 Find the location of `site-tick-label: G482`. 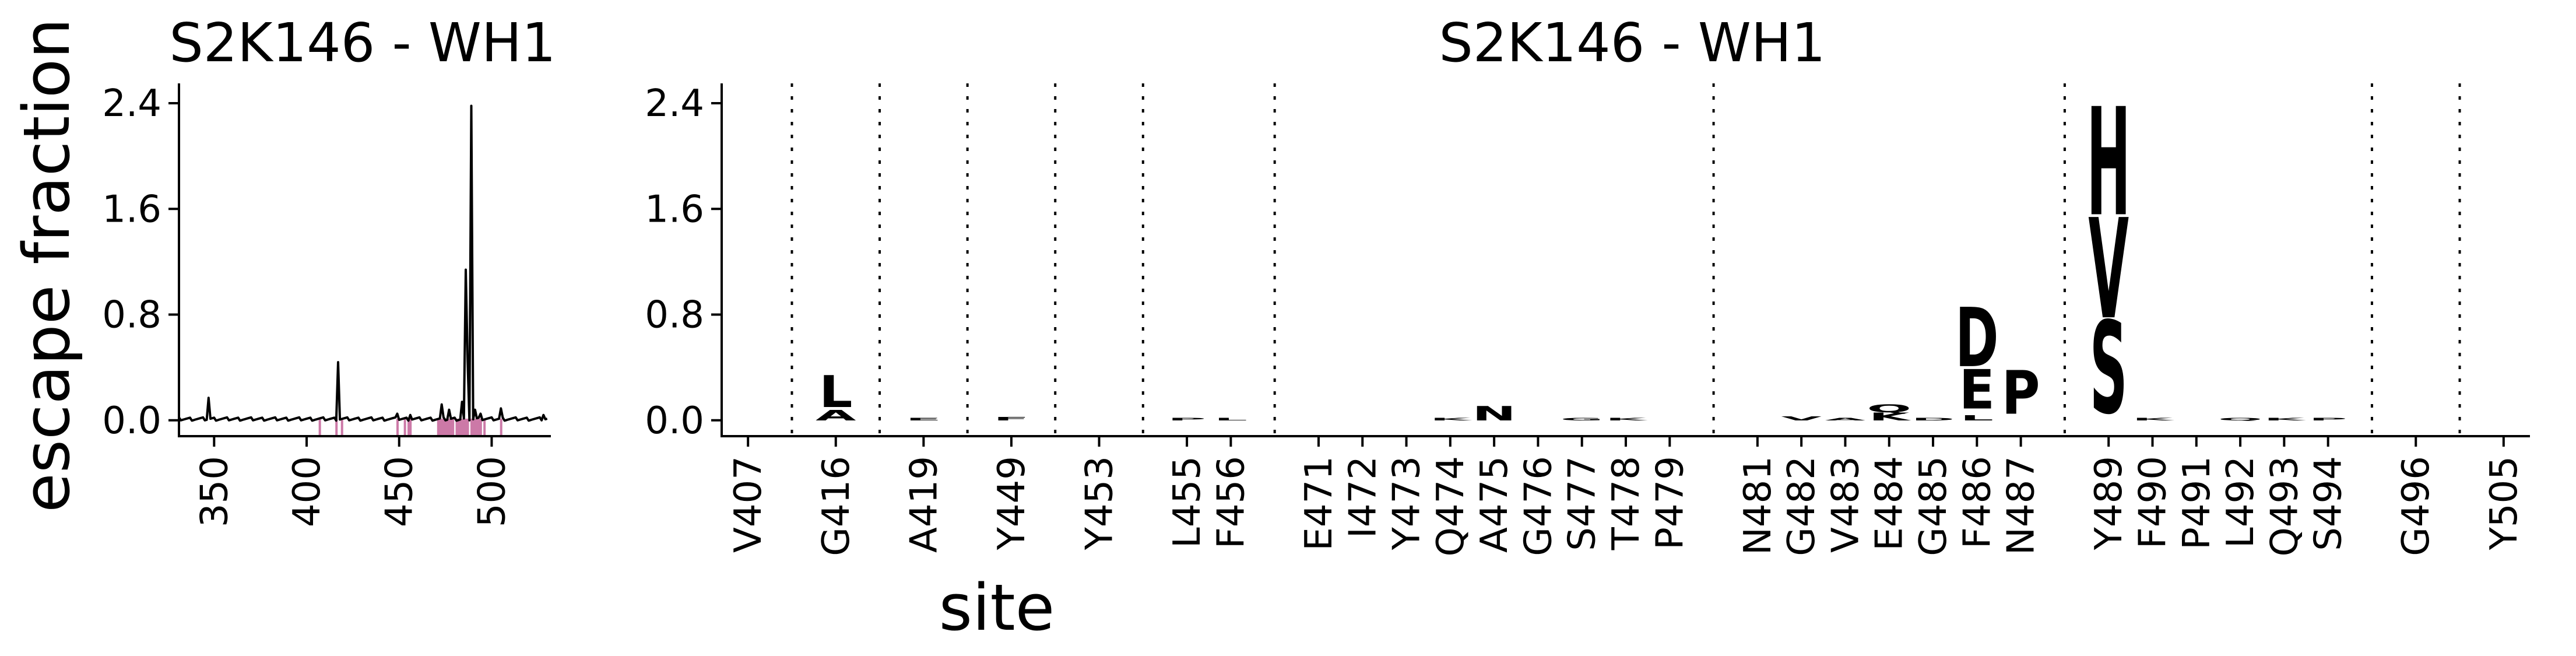

site-tick-label: G482 is located at coordinates (1801, 506).